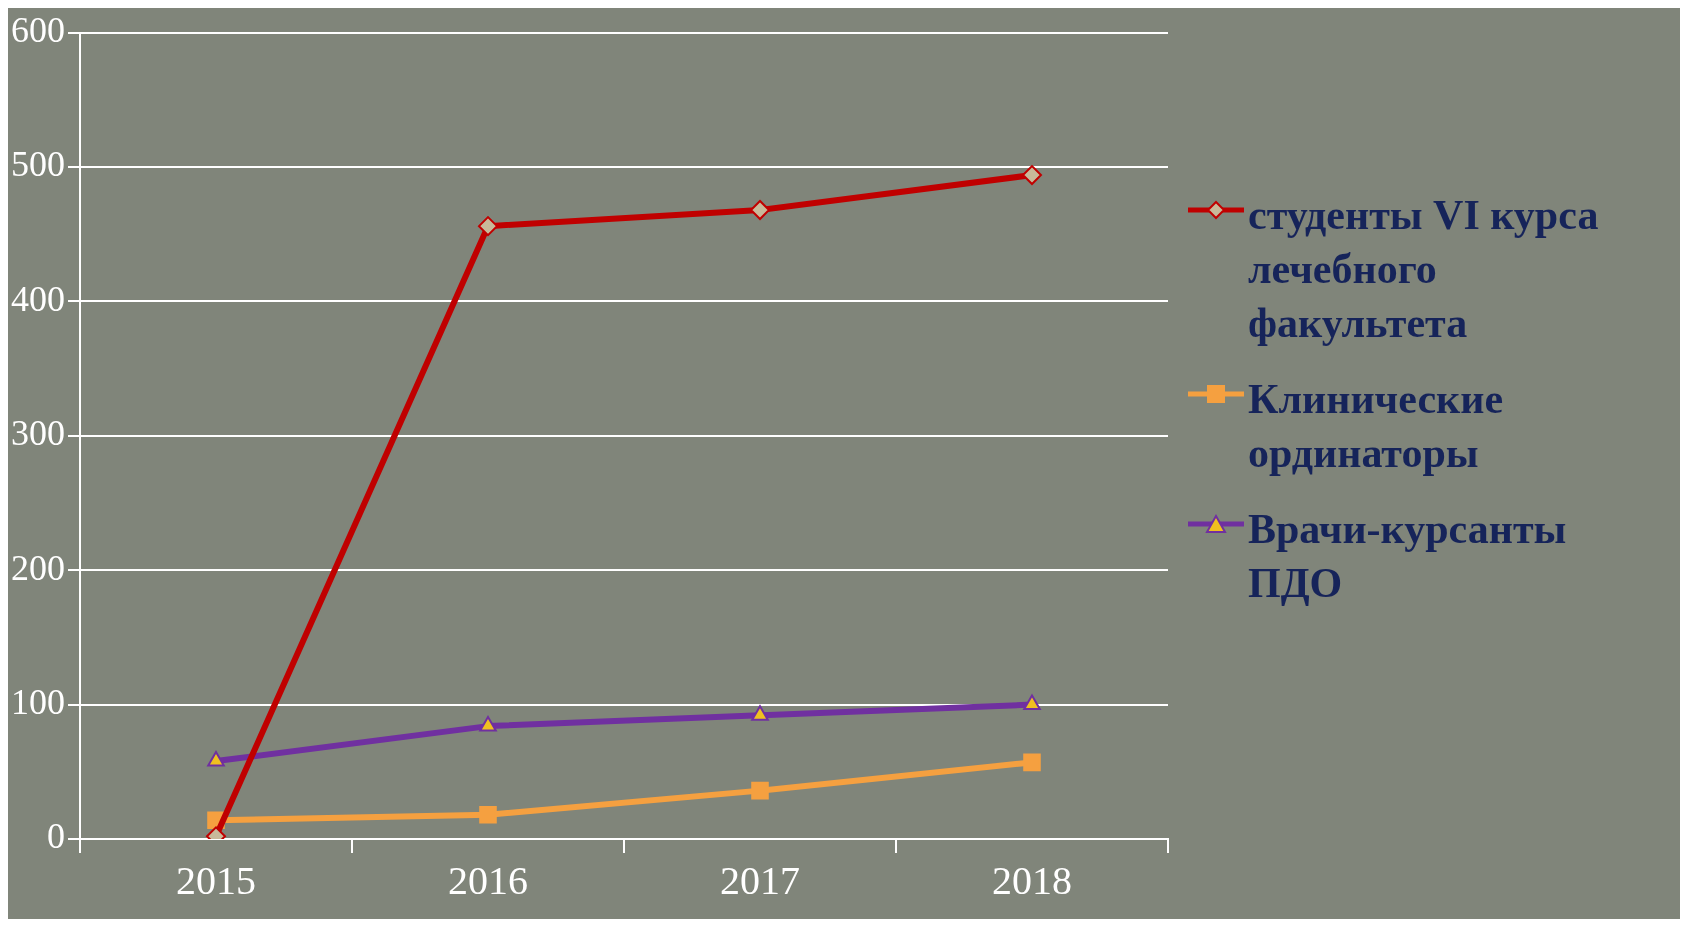 The image size is (1688, 927). What do you see at coordinates (760, 880) in the screenshot?
I see `x-tick-label: 2017` at bounding box center [760, 880].